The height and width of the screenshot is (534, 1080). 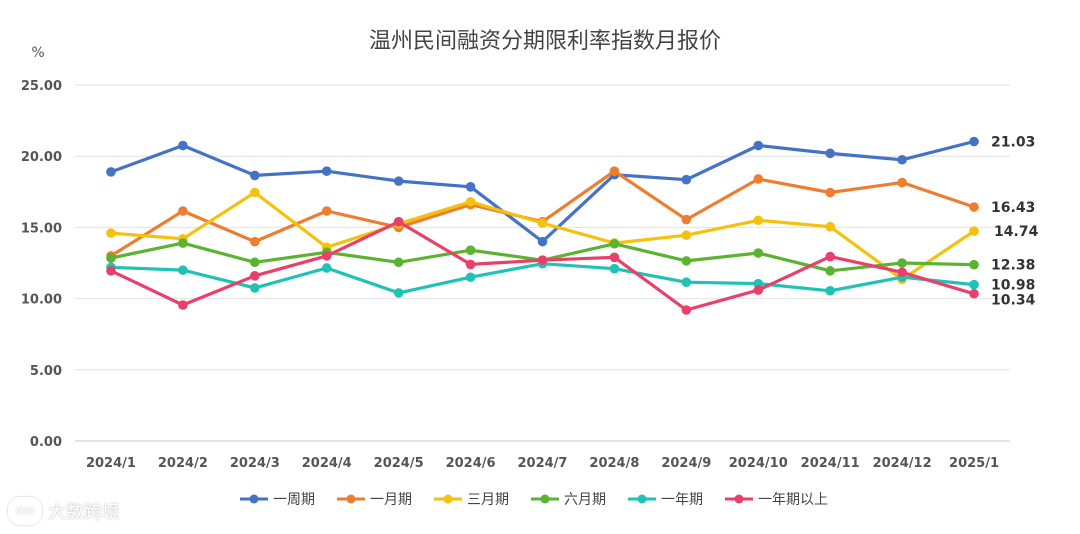 What do you see at coordinates (399, 463) in the screenshot?
I see `x-tick-label: 2024/5` at bounding box center [399, 463].